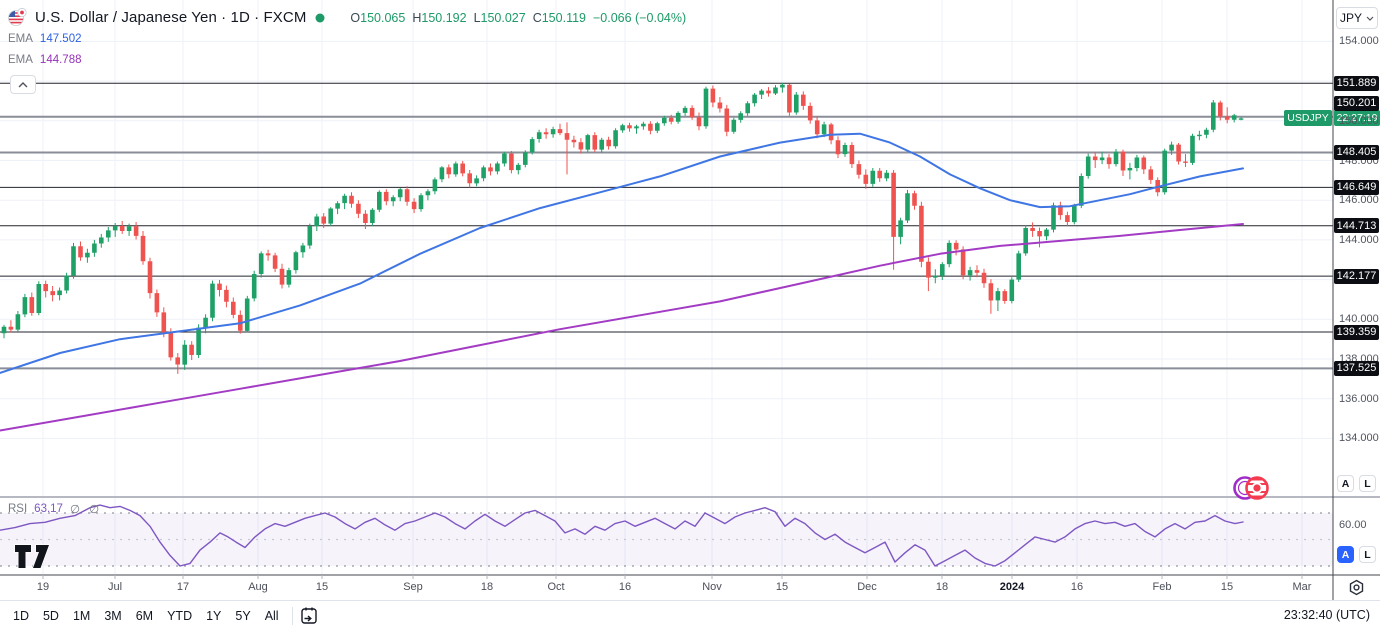  I want to click on range-button-1m: 1M, so click(81, 616).